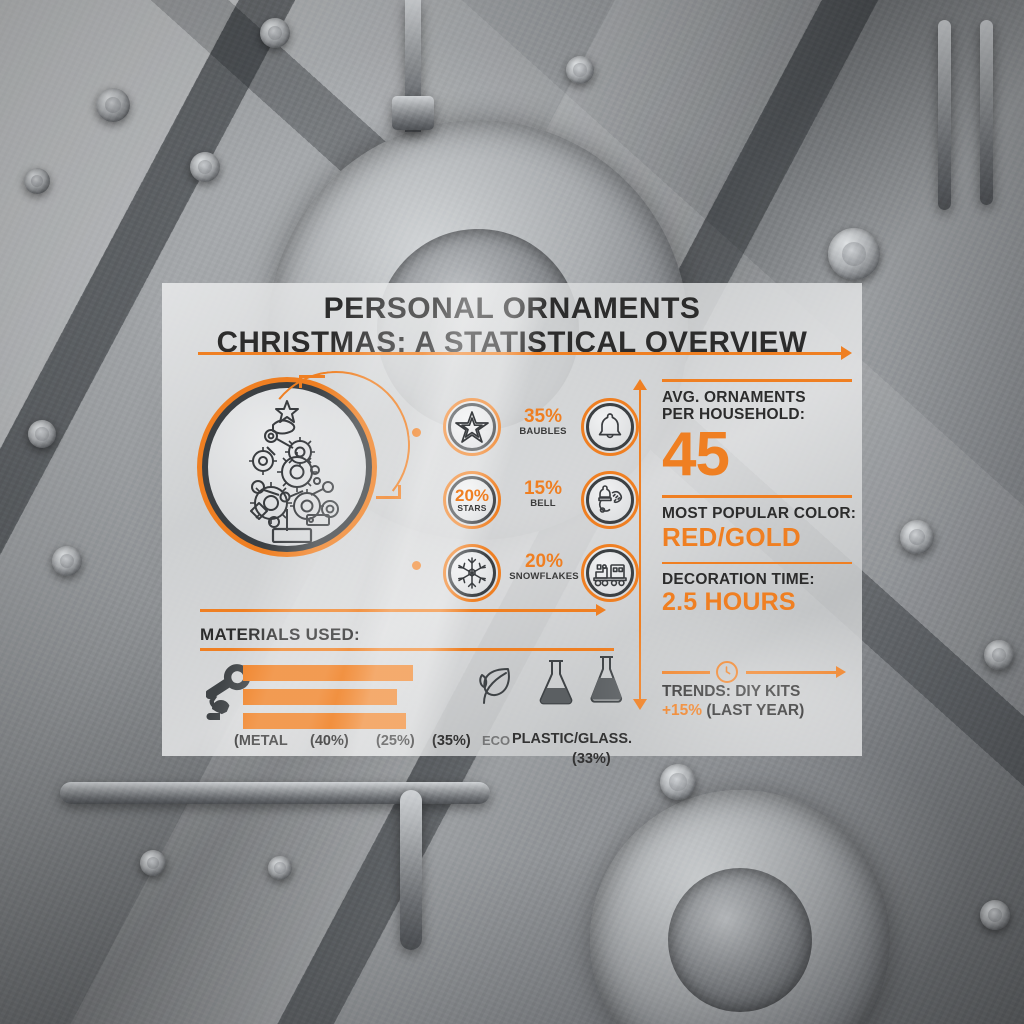  I want to click on arc-tick-top-bar-icon, so click(312, 376).